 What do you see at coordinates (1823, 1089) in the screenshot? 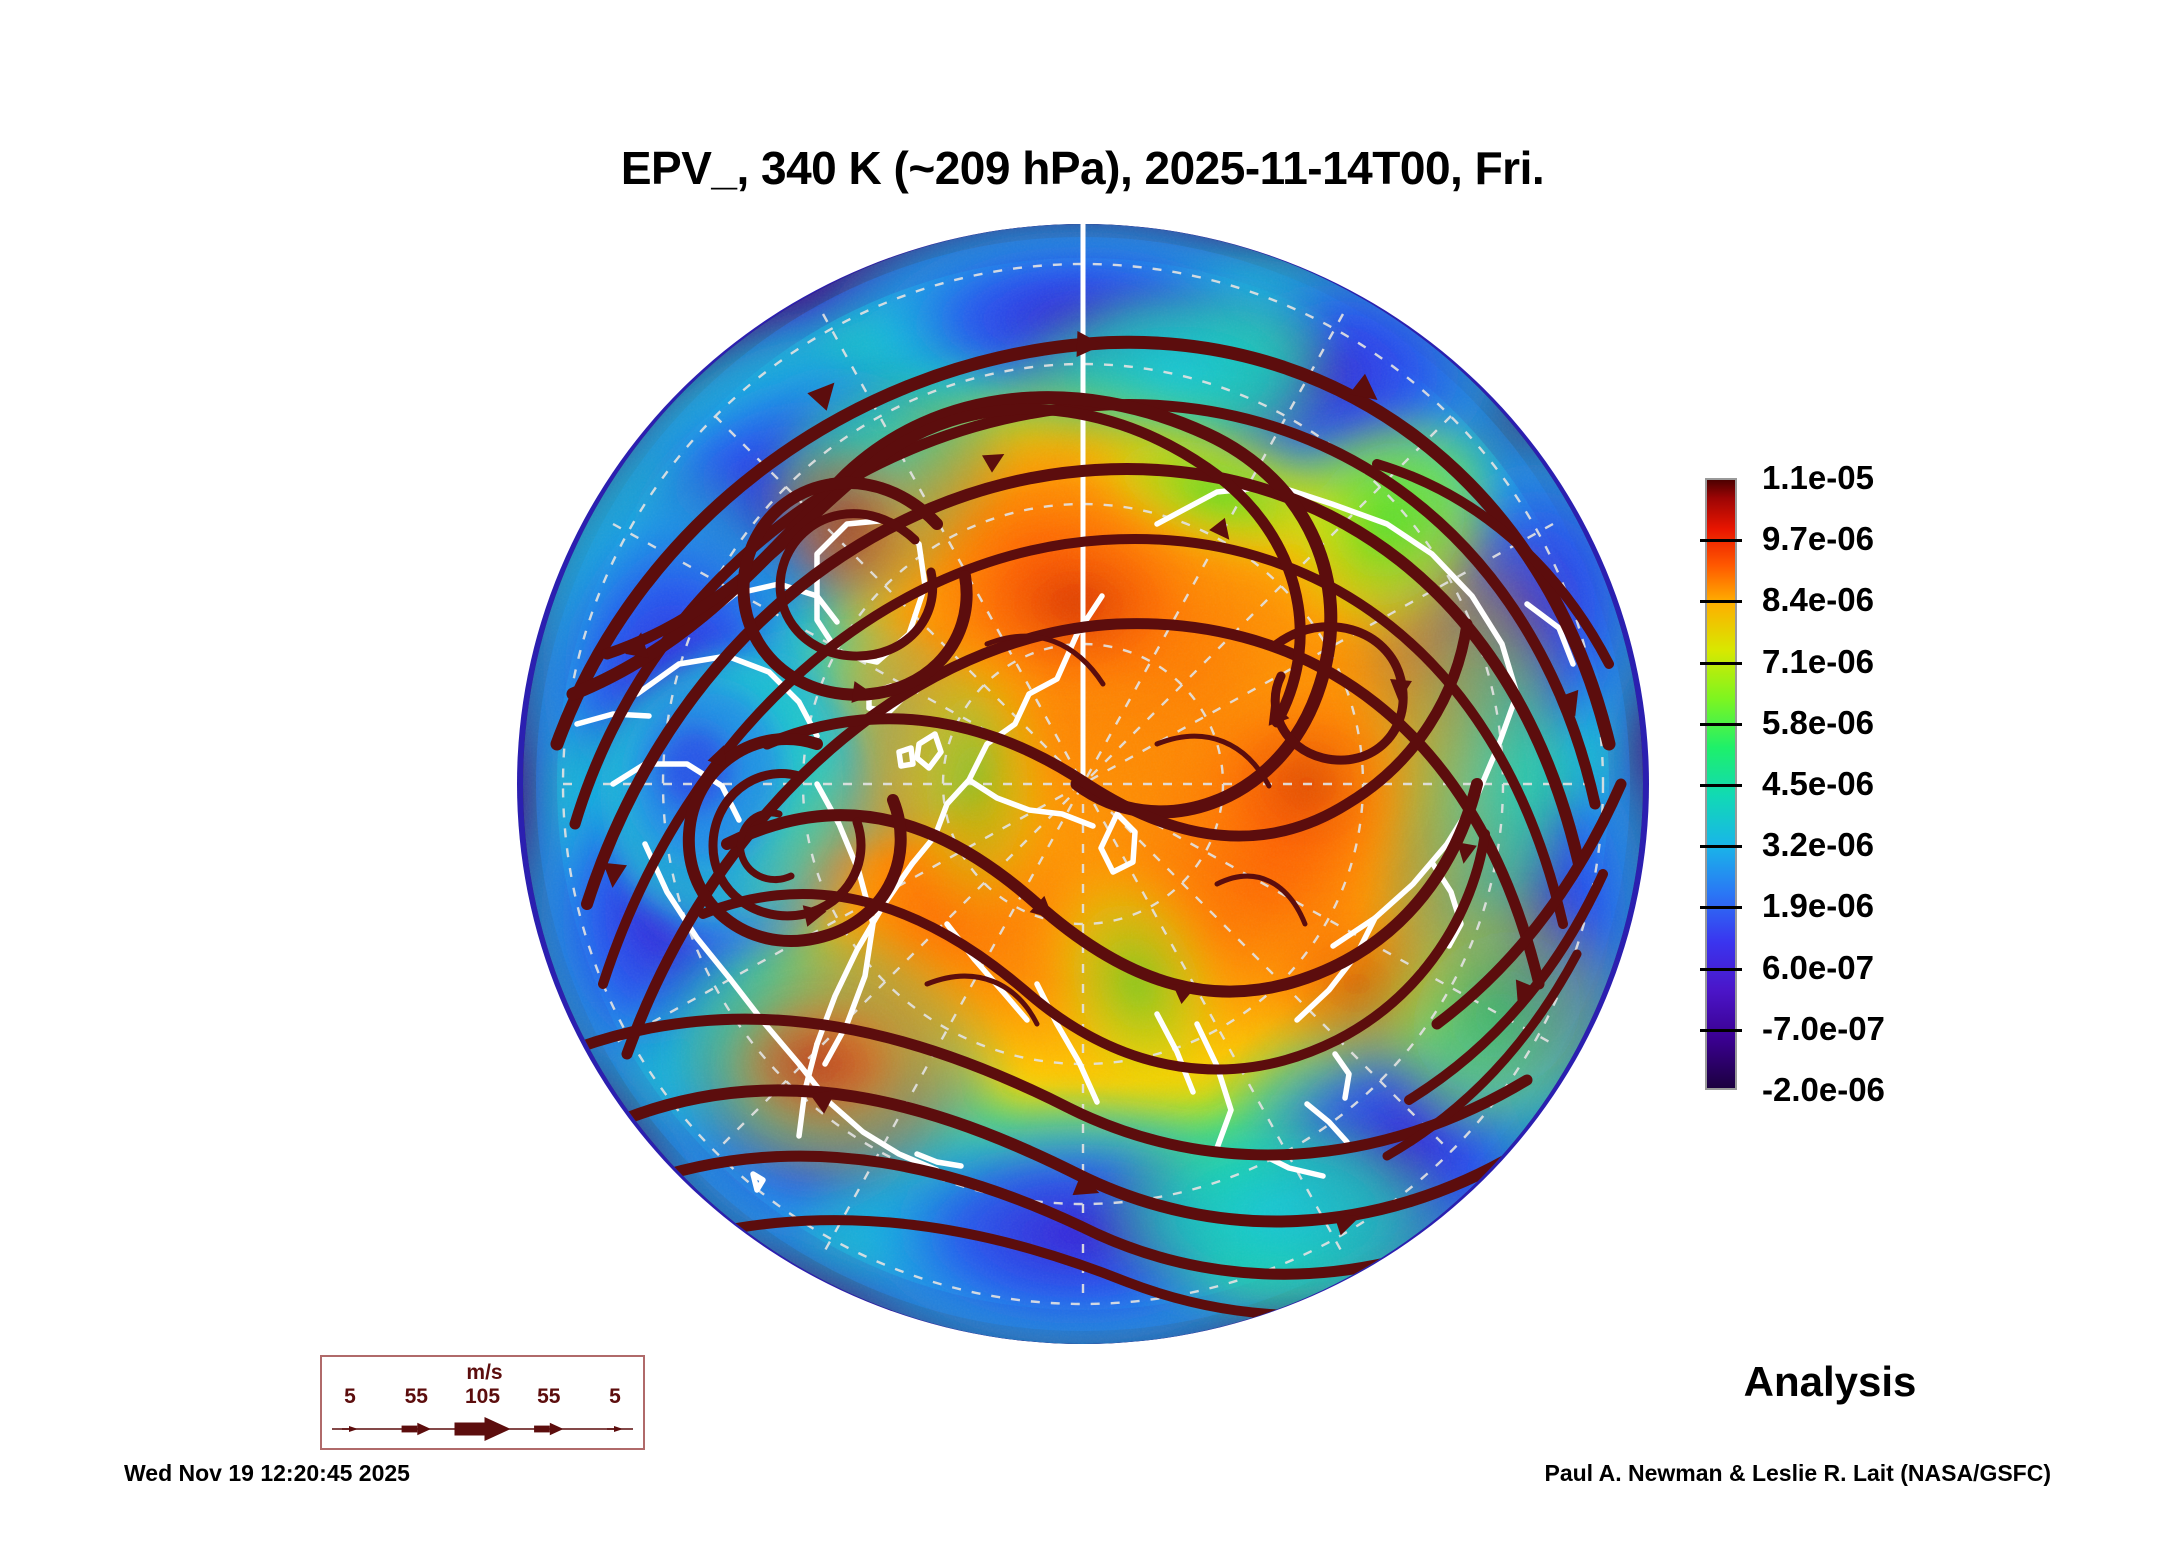
I see `colorbar-tick-label: -2.0e-06` at bounding box center [1823, 1089].